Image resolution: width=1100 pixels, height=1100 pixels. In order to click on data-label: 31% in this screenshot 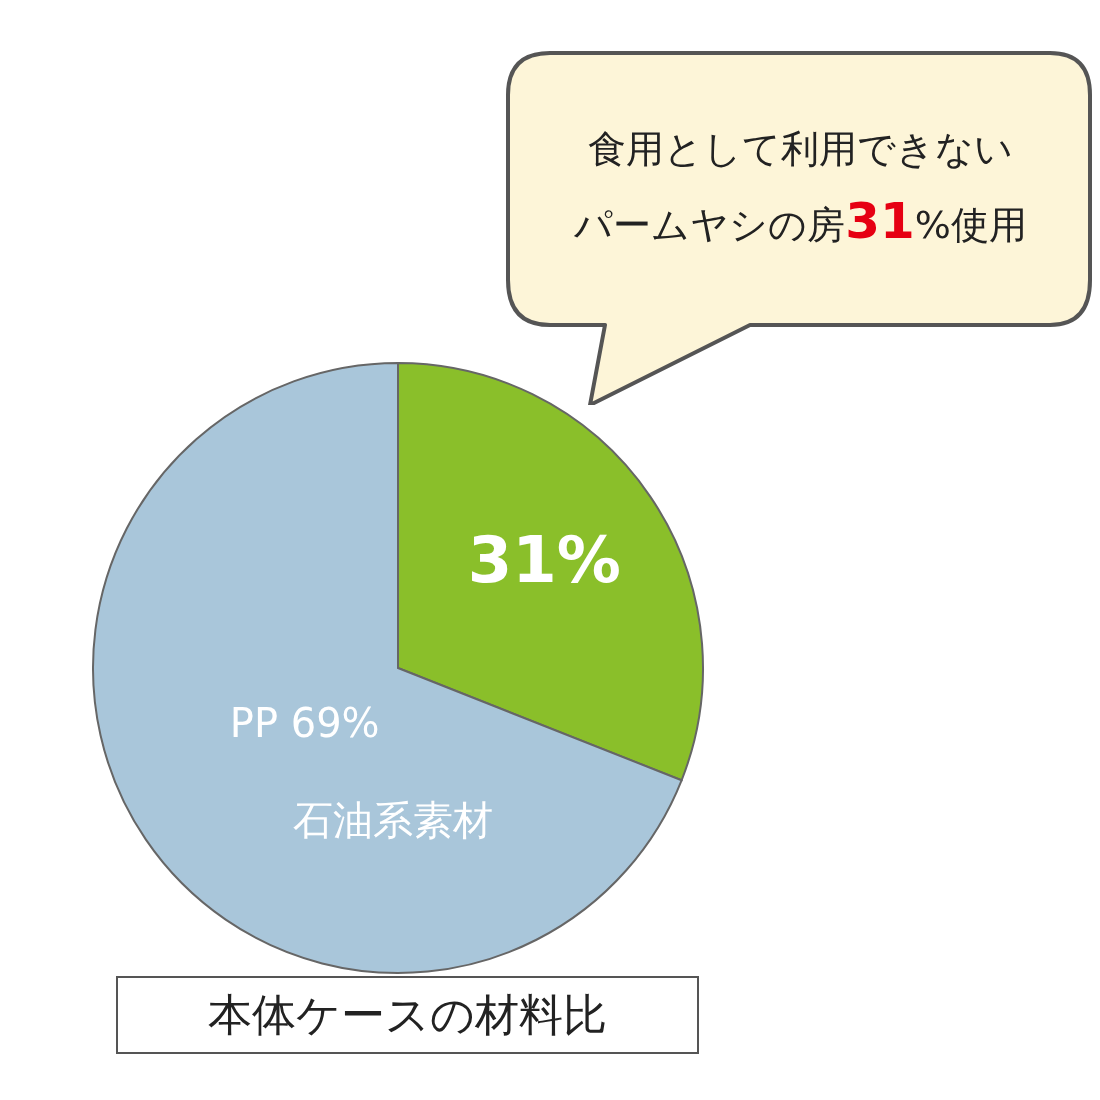, I will do `click(544, 560)`.